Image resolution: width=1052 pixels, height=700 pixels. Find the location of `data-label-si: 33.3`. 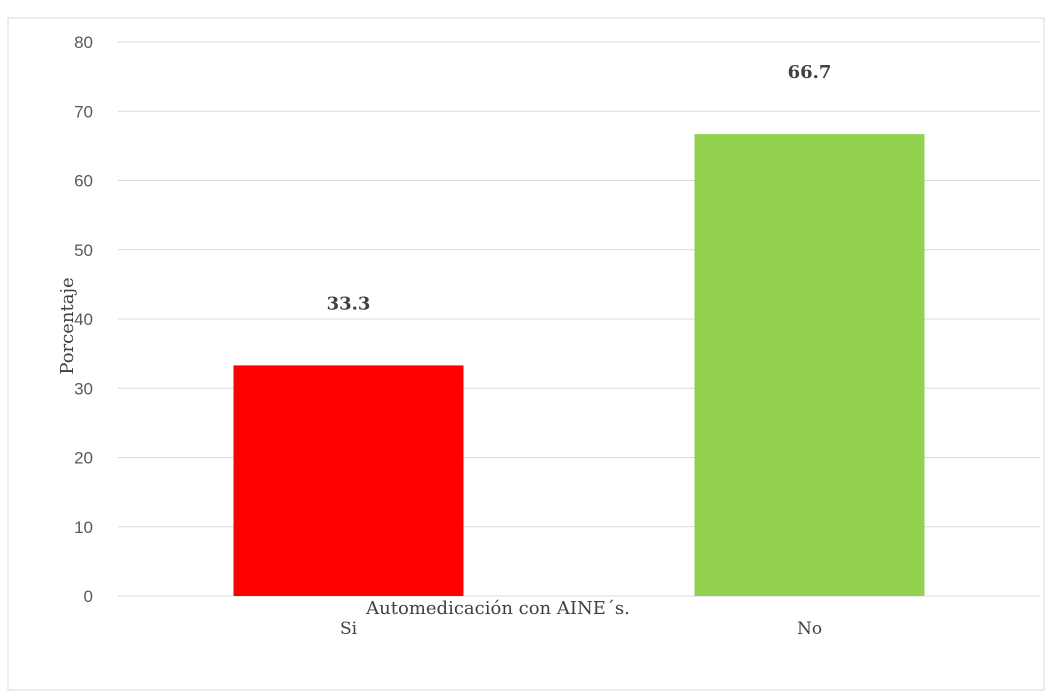

data-label-si: 33.3 is located at coordinates (349, 303).